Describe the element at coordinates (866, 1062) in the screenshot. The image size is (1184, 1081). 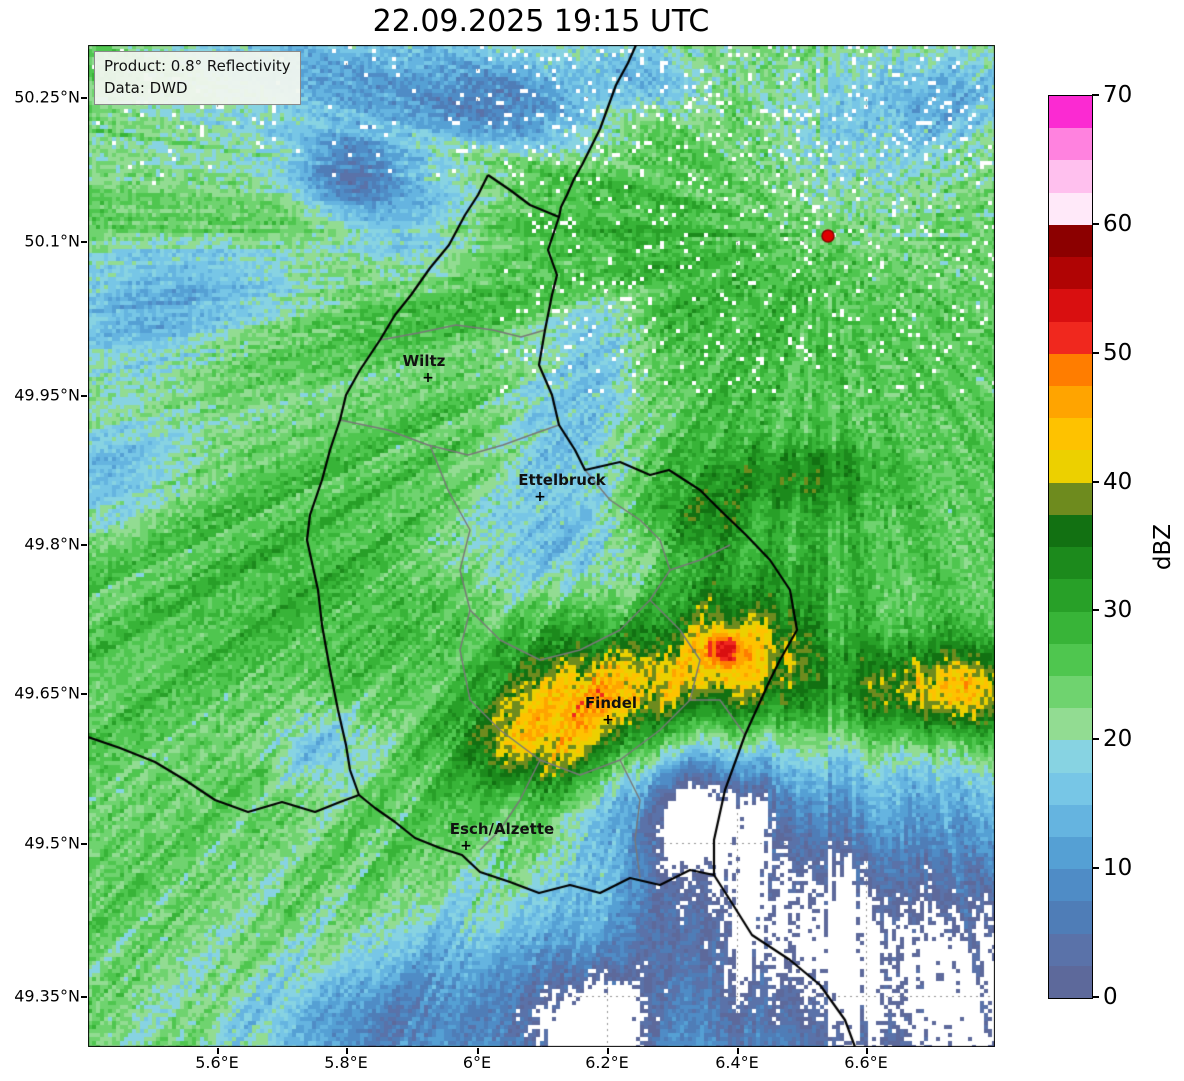
I see `x-axis-tick-label: 6.6°E` at that location.